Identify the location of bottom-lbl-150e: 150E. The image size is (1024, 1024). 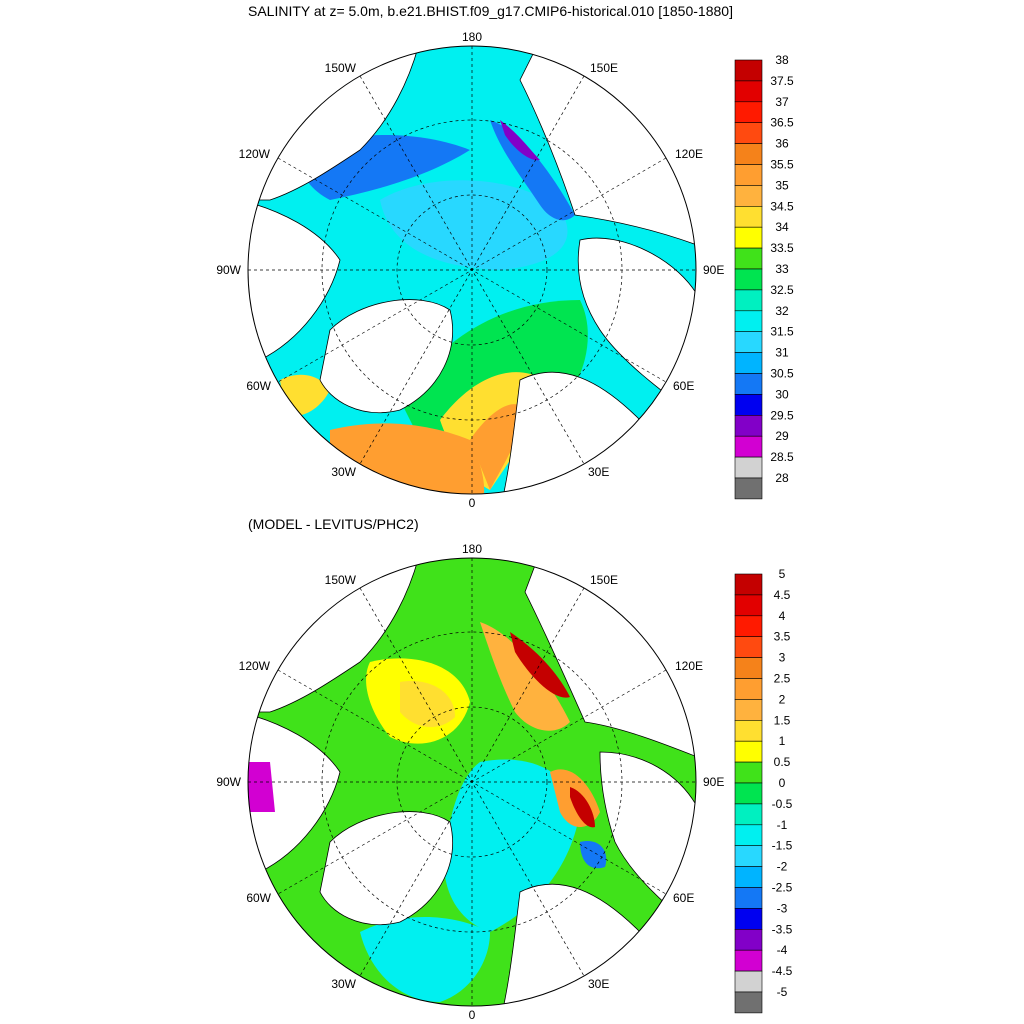
(604, 580).